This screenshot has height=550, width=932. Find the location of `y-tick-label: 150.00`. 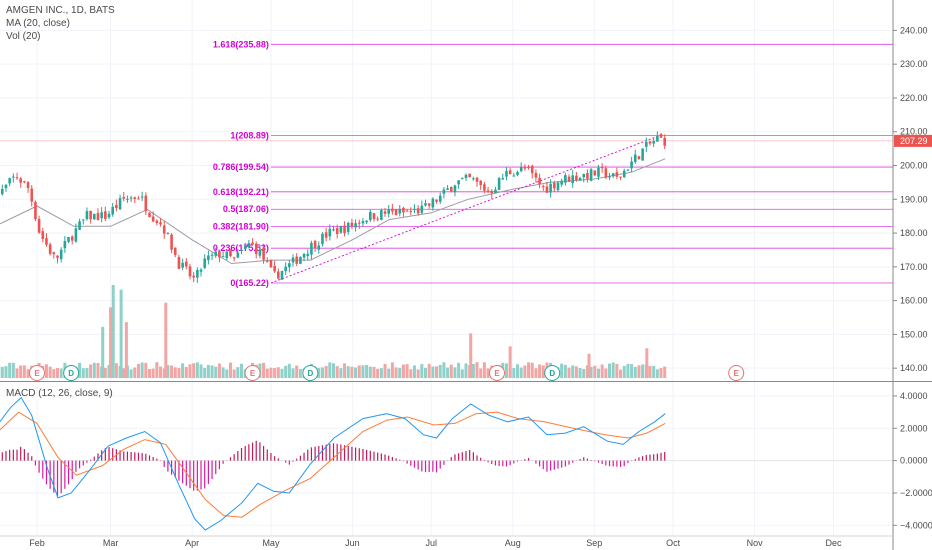

y-tick-label: 150.00 is located at coordinates (914, 334).